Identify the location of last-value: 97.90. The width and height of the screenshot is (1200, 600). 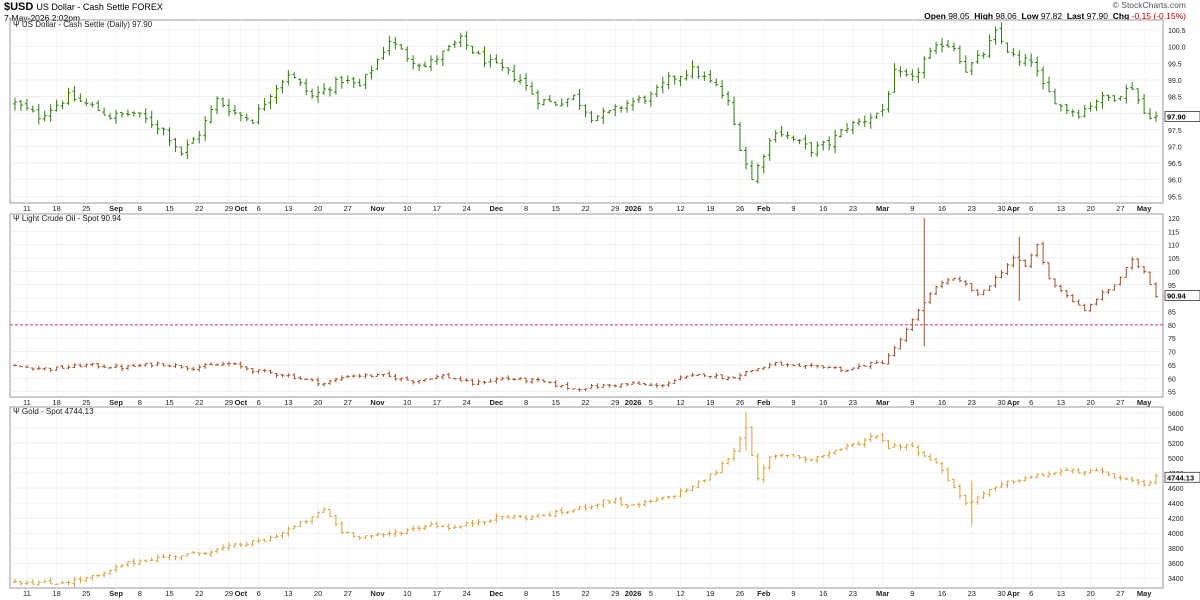
(1097, 16).